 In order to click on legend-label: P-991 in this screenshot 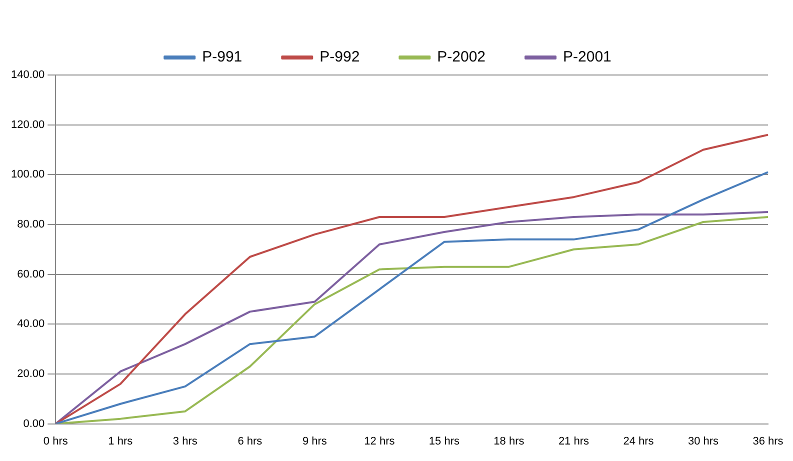, I will do `click(222, 57)`.